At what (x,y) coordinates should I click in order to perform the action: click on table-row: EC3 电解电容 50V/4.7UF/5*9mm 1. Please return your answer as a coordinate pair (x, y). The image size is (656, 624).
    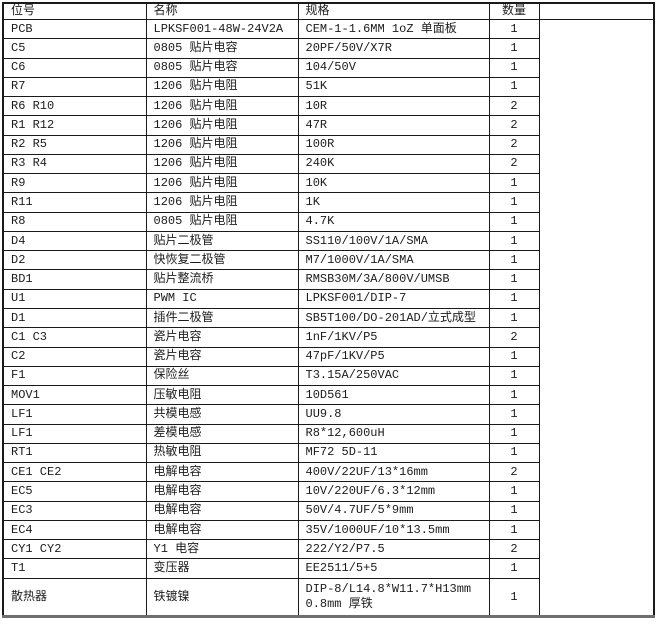
    Looking at the image, I should click on (328, 510).